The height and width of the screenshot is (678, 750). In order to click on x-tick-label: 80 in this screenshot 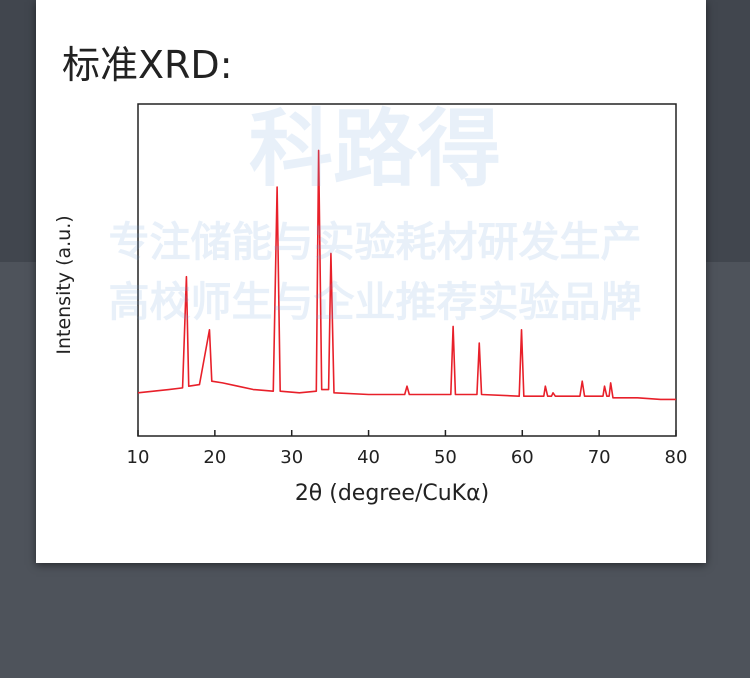, I will do `click(676, 457)`.